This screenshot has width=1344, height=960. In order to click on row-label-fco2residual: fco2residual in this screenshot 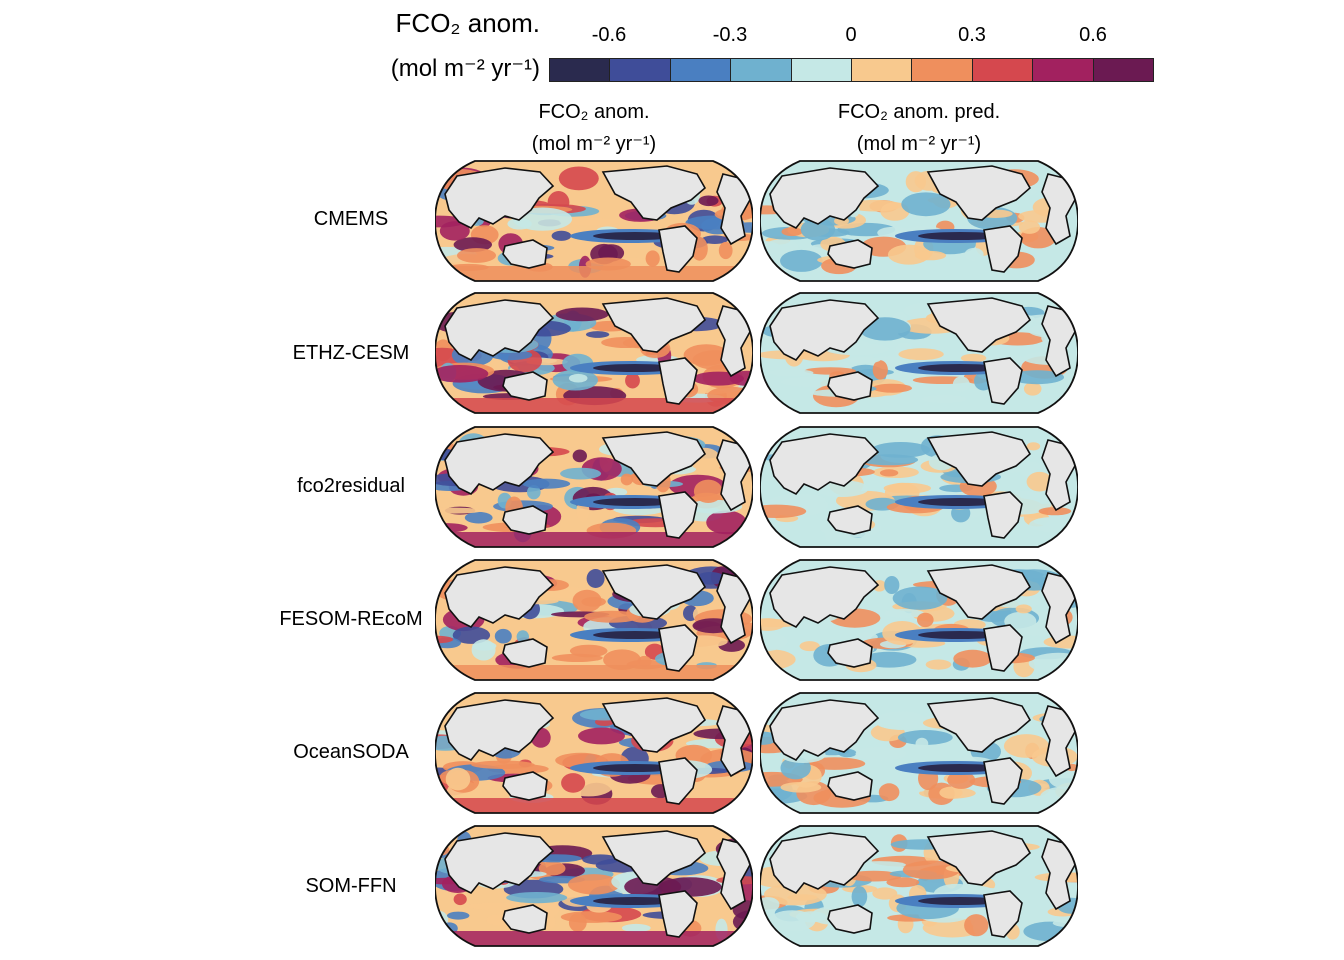, I will do `click(351, 486)`.